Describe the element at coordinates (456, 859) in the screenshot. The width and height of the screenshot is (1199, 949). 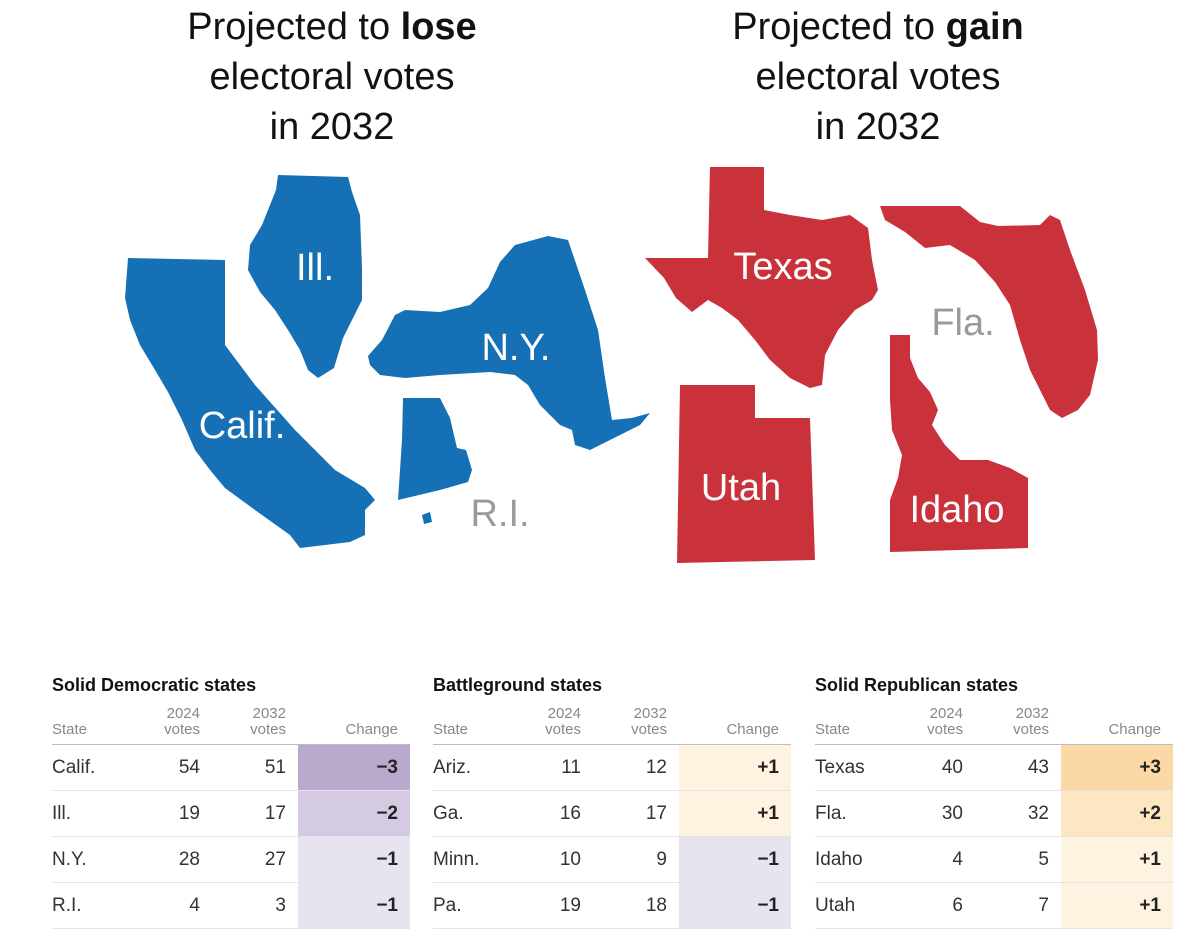
I see `cell-state: Minn.` at that location.